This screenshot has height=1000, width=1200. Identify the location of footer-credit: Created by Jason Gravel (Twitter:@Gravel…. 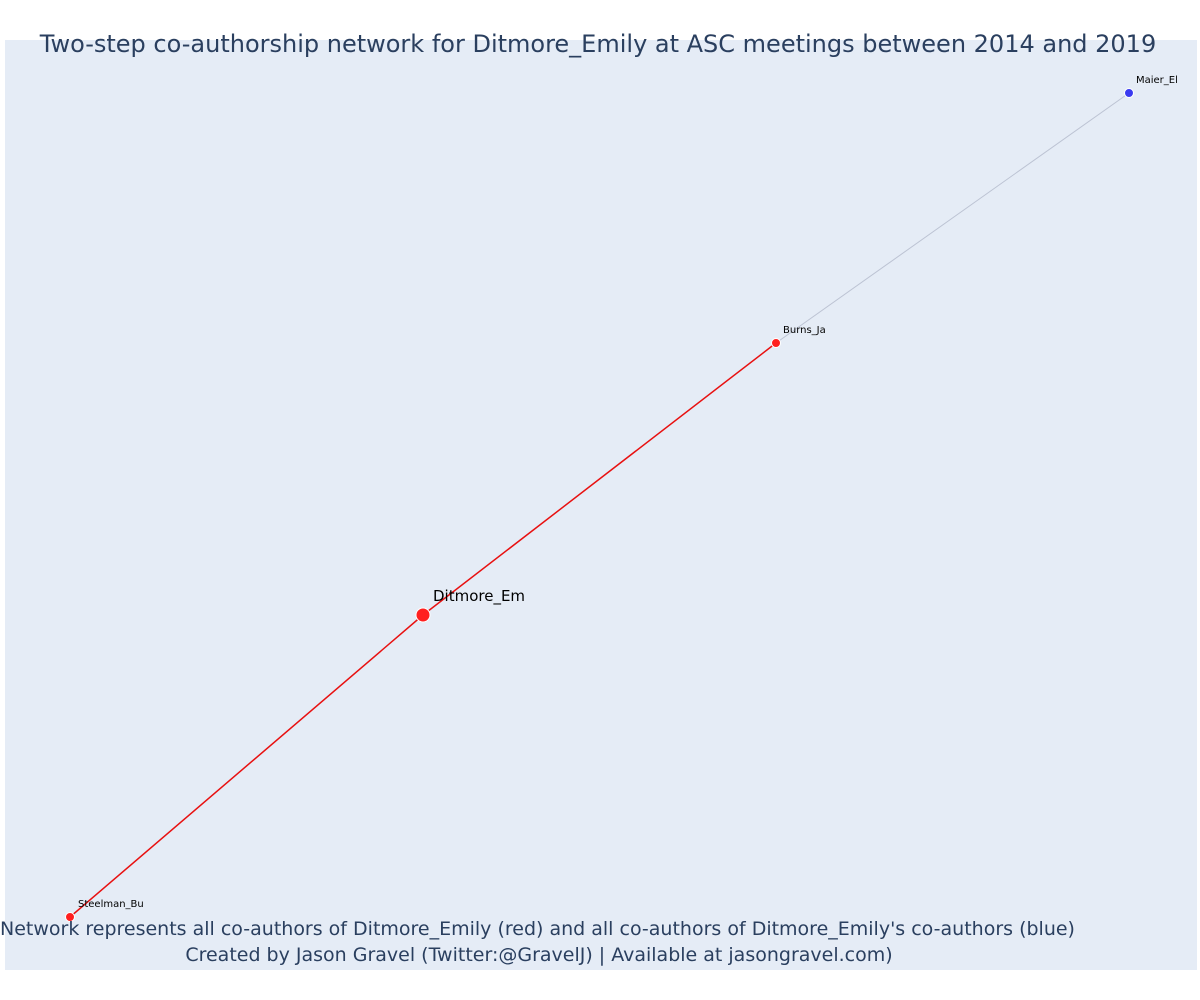
(539, 955).